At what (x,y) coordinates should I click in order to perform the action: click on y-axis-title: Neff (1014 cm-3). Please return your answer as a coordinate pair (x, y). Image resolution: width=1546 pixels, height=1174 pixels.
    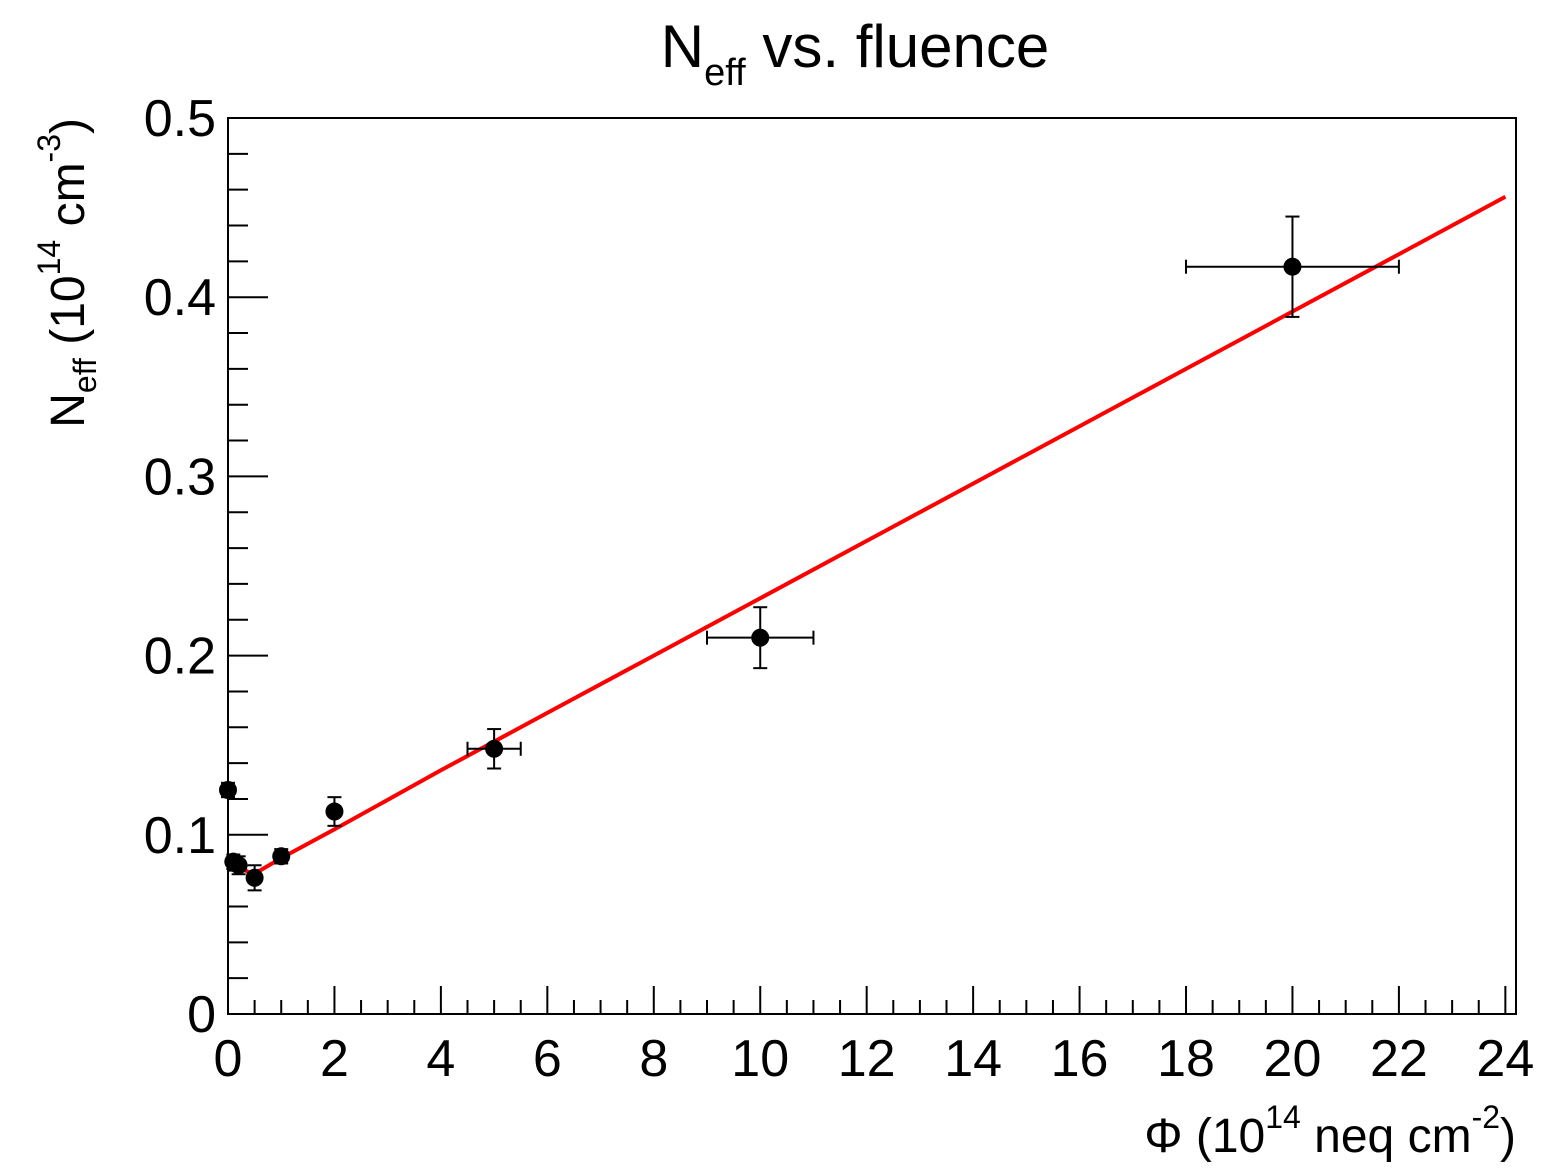
    Looking at the image, I should click on (67, 273).